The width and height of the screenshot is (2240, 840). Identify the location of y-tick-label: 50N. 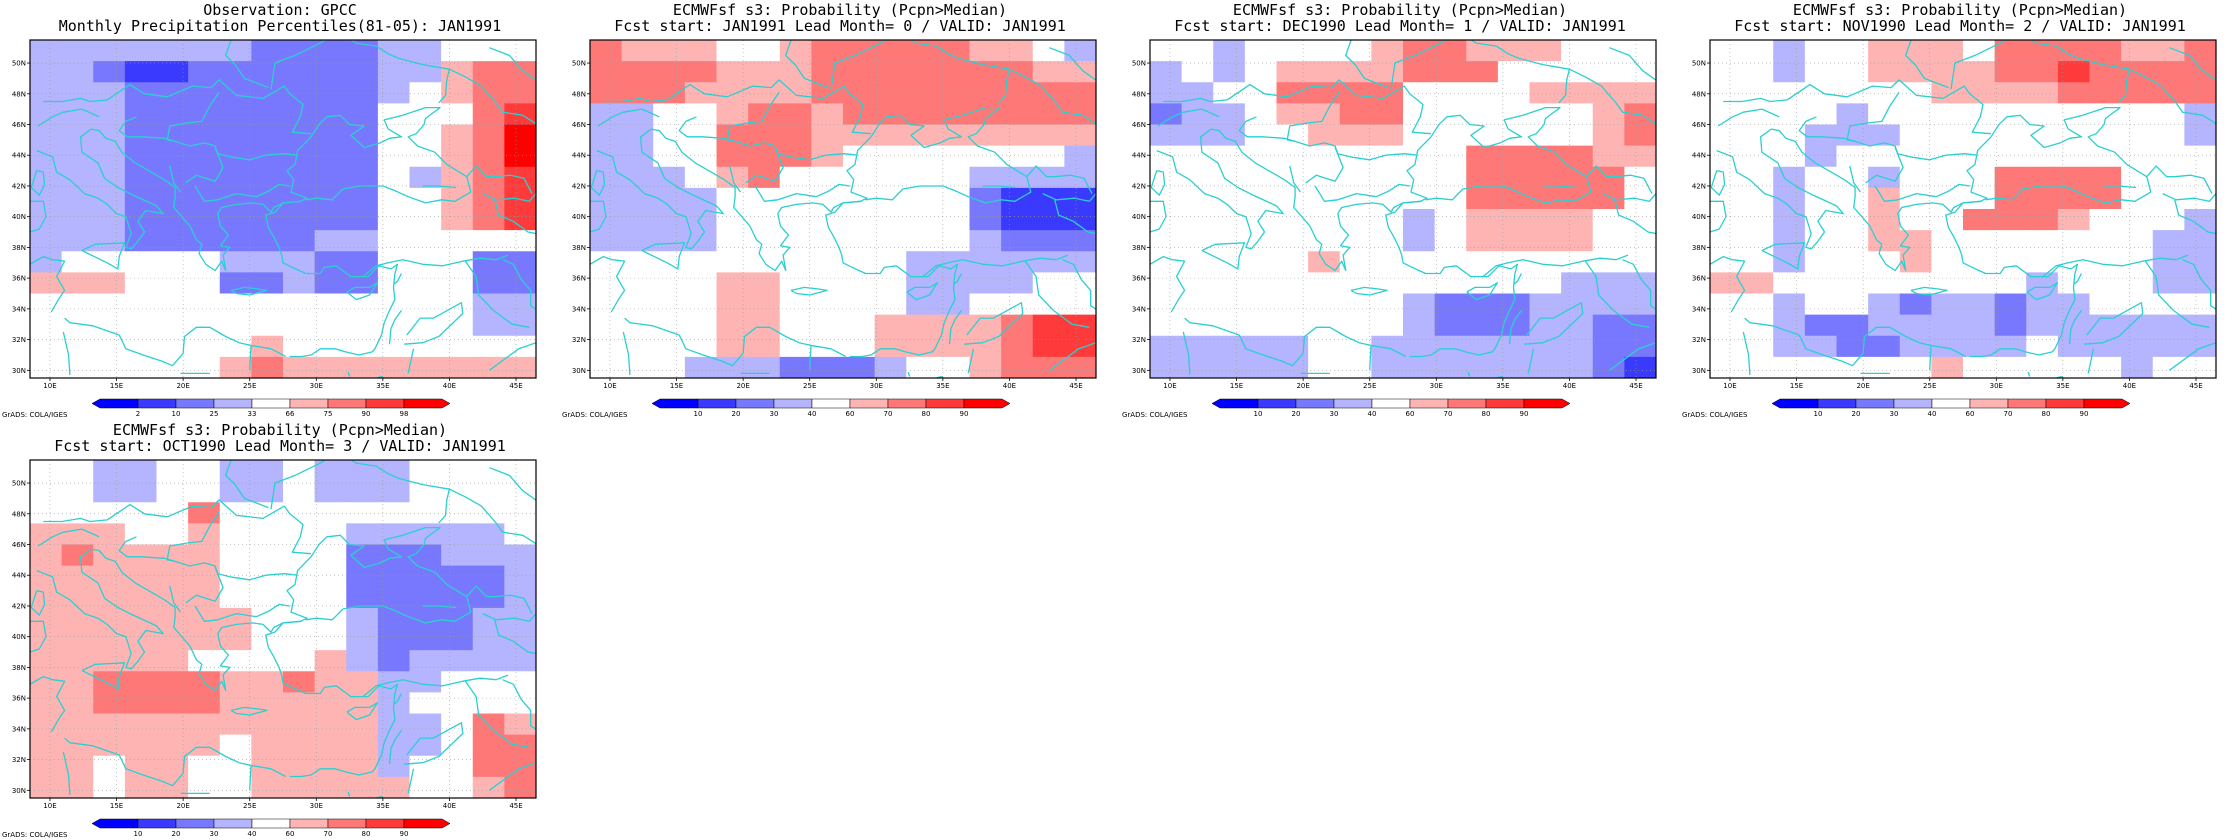
(579, 64).